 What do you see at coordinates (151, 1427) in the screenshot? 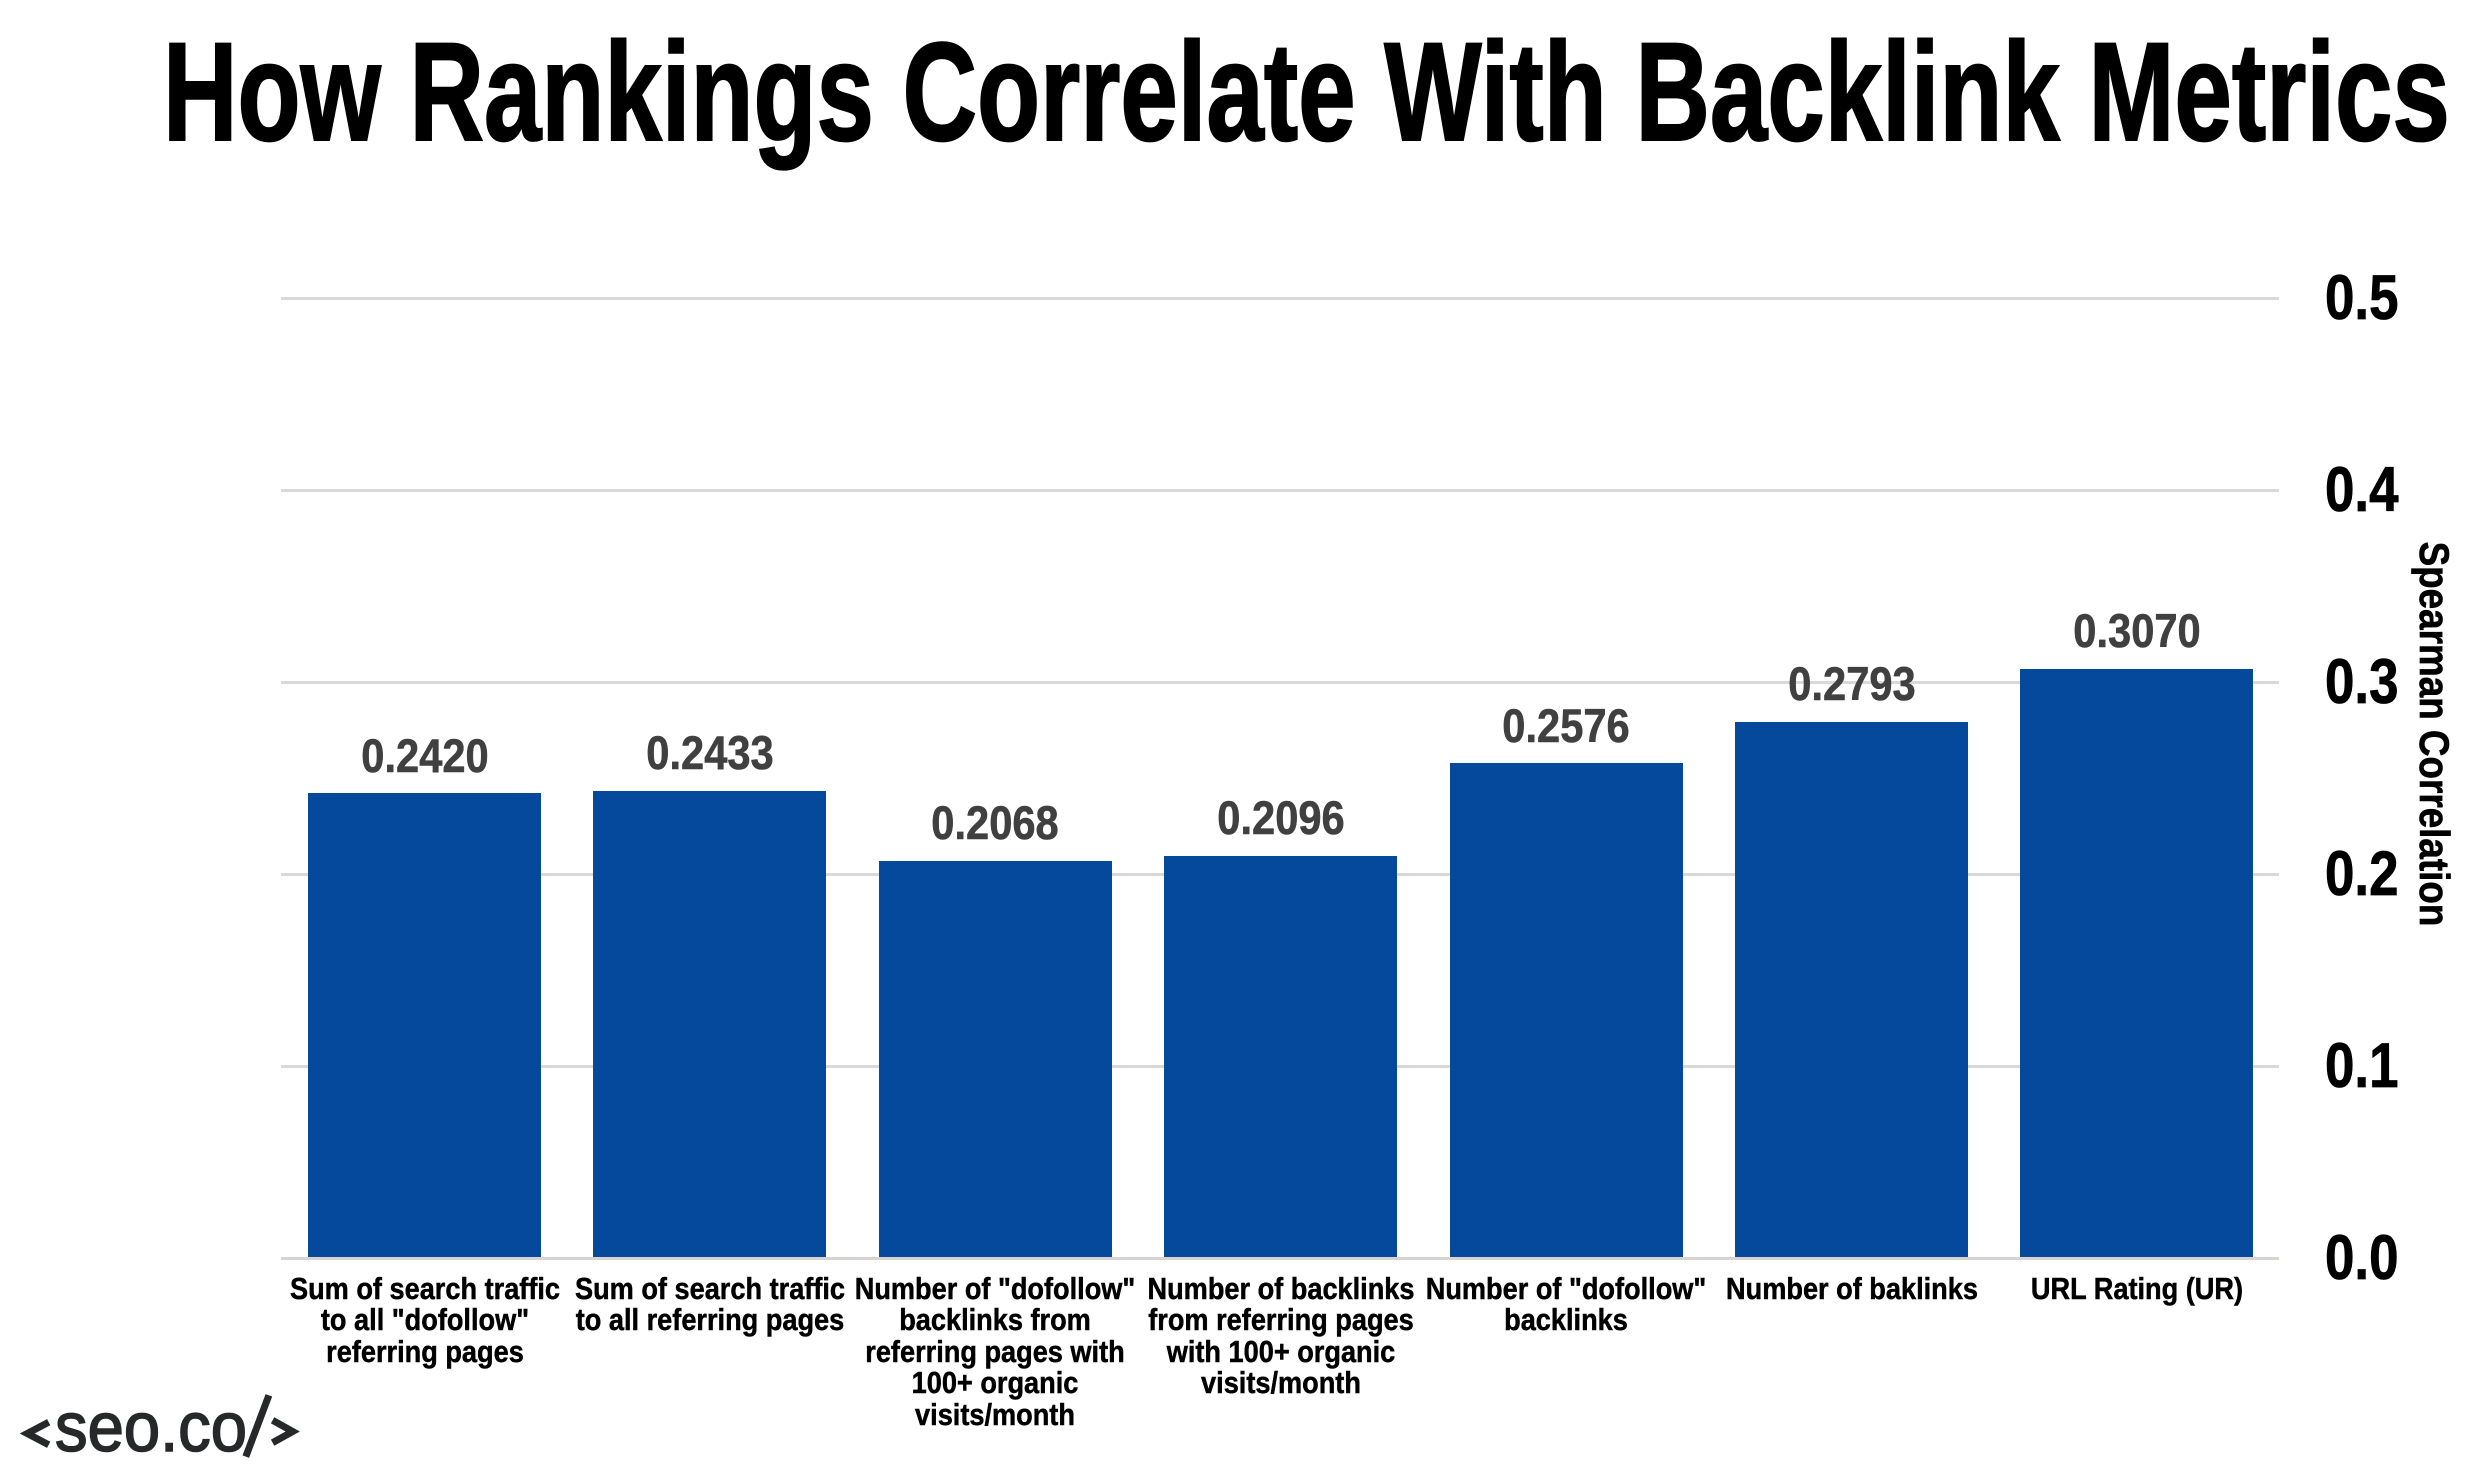
I see `svg-text: seo.co` at bounding box center [151, 1427].